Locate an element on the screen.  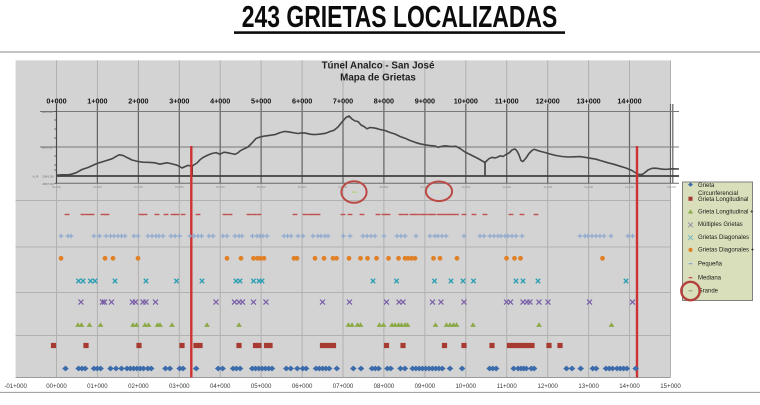
svg-text: 3+000 is located at coordinates (179, 100).